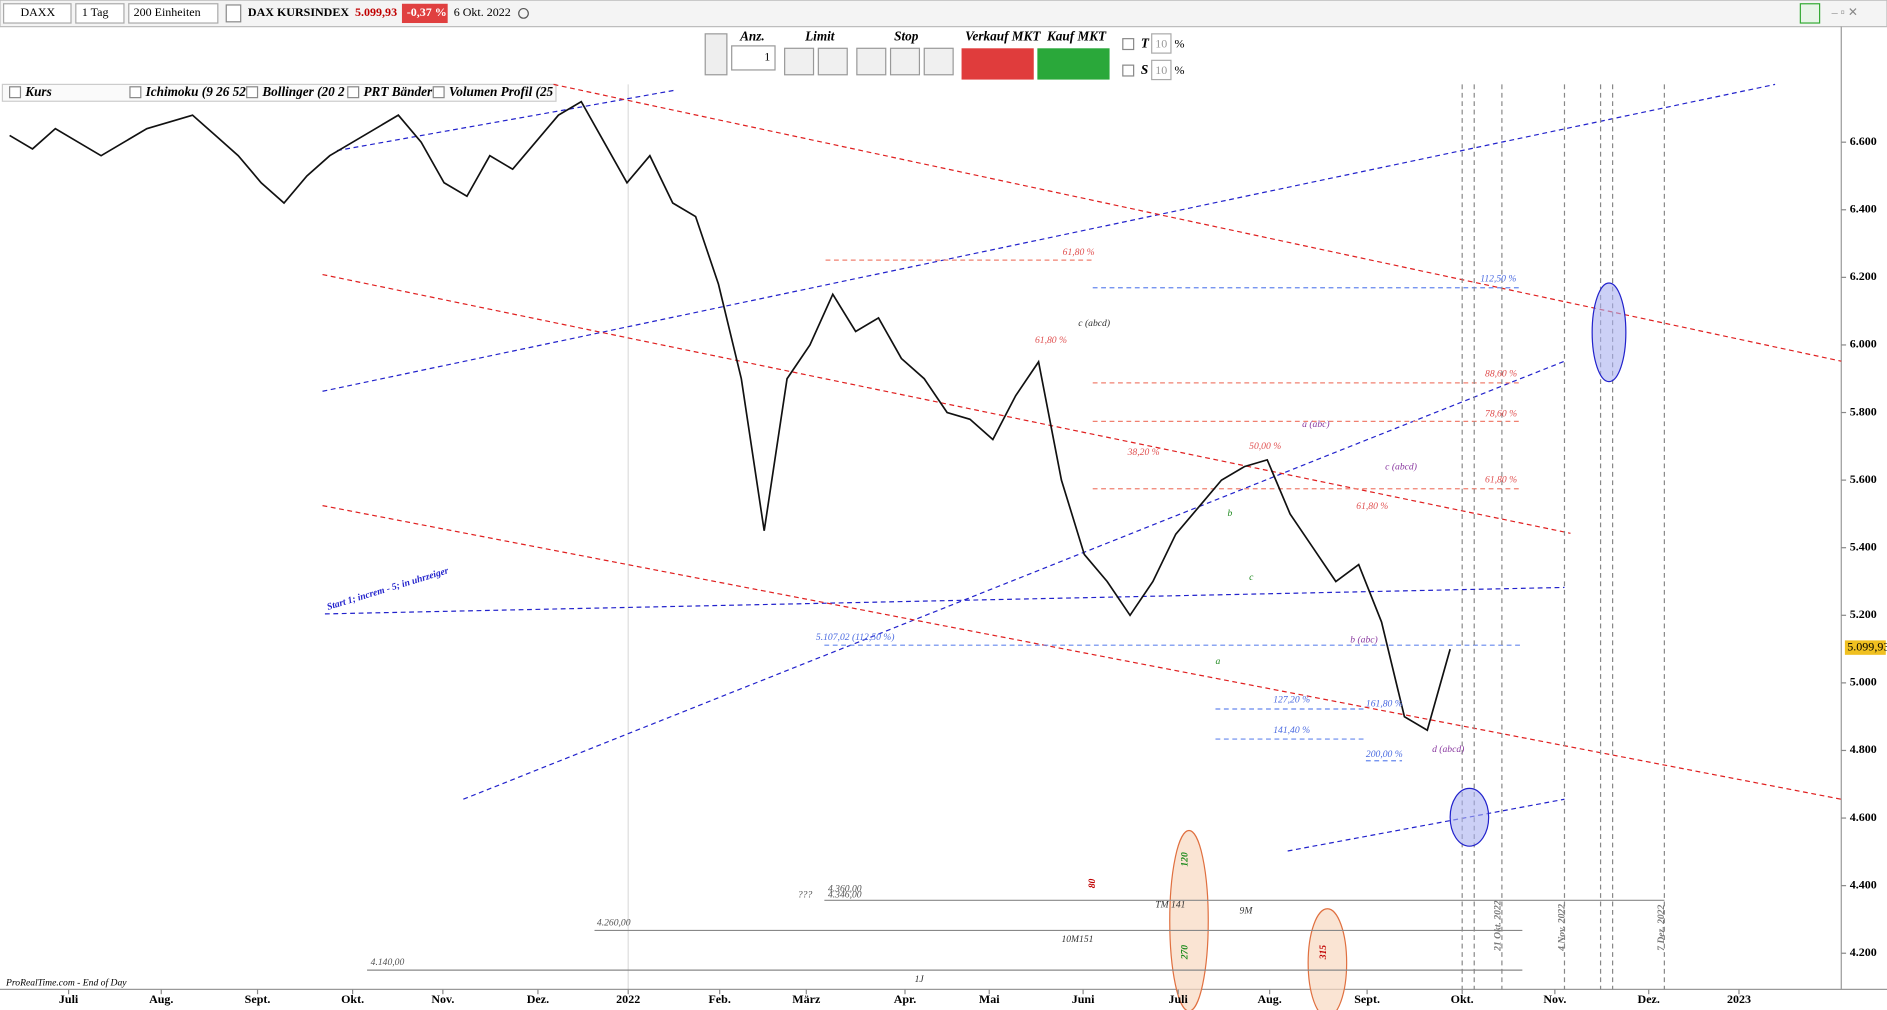  I want to click on annotation: b (abc), so click(1363, 640).